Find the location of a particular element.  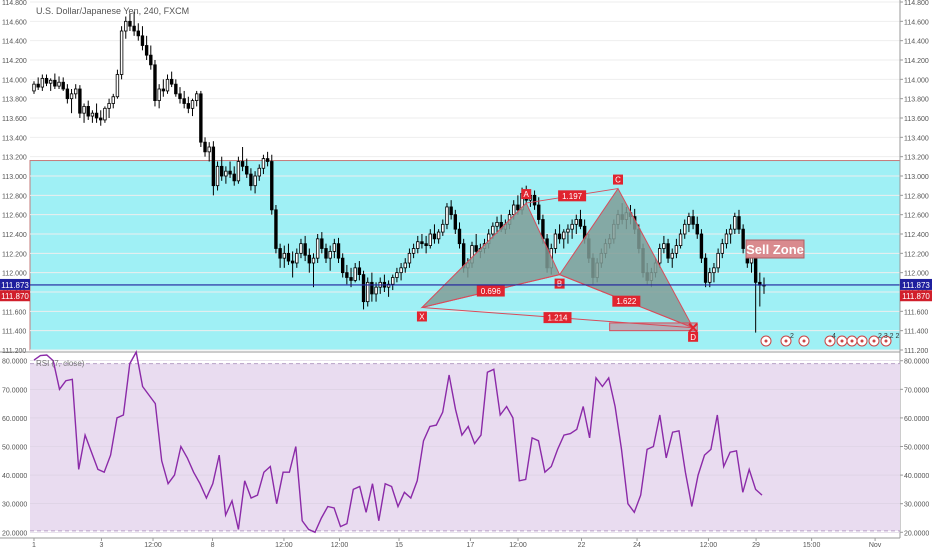

left-current-price-text: 111.873 is located at coordinates (15, 285).